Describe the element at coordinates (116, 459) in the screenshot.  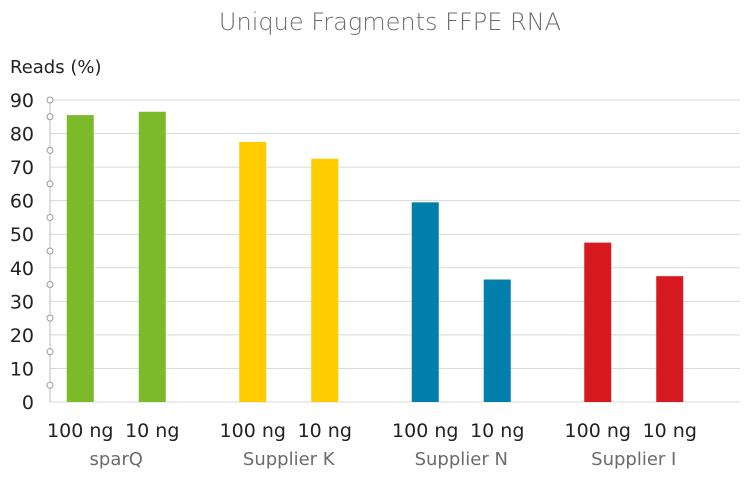
I see `group-label: sparQ` at that location.